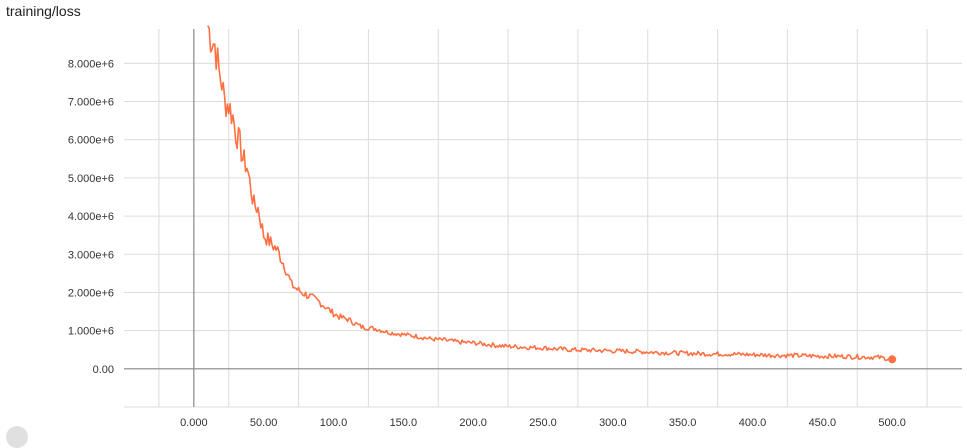  I want to click on y-tick-label: 3.000e+6, so click(91, 255).